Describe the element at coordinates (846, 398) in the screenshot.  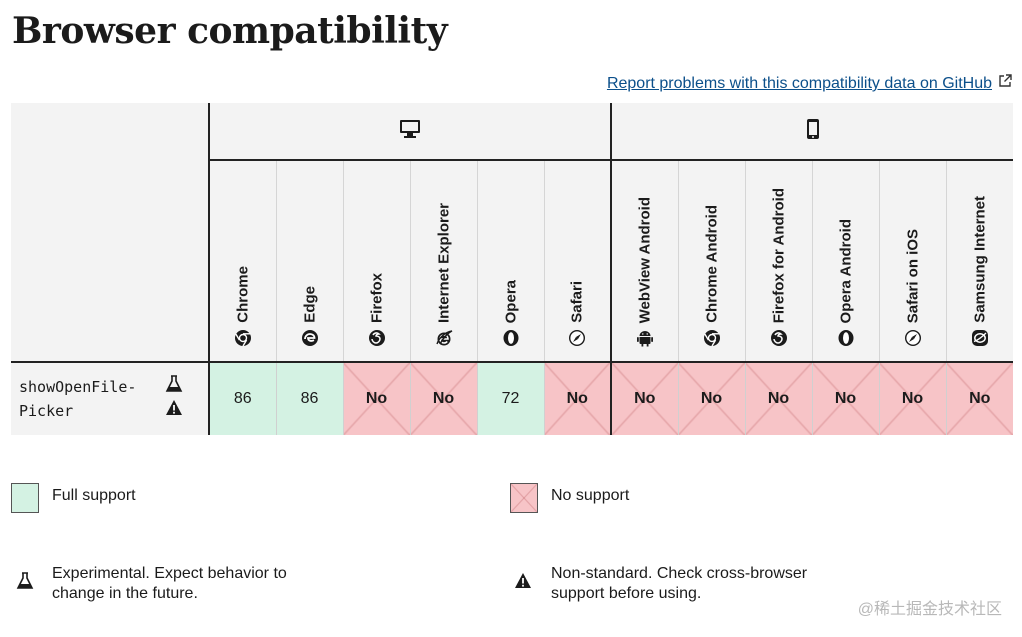
I see `support-cell-opera-android: No` at that location.